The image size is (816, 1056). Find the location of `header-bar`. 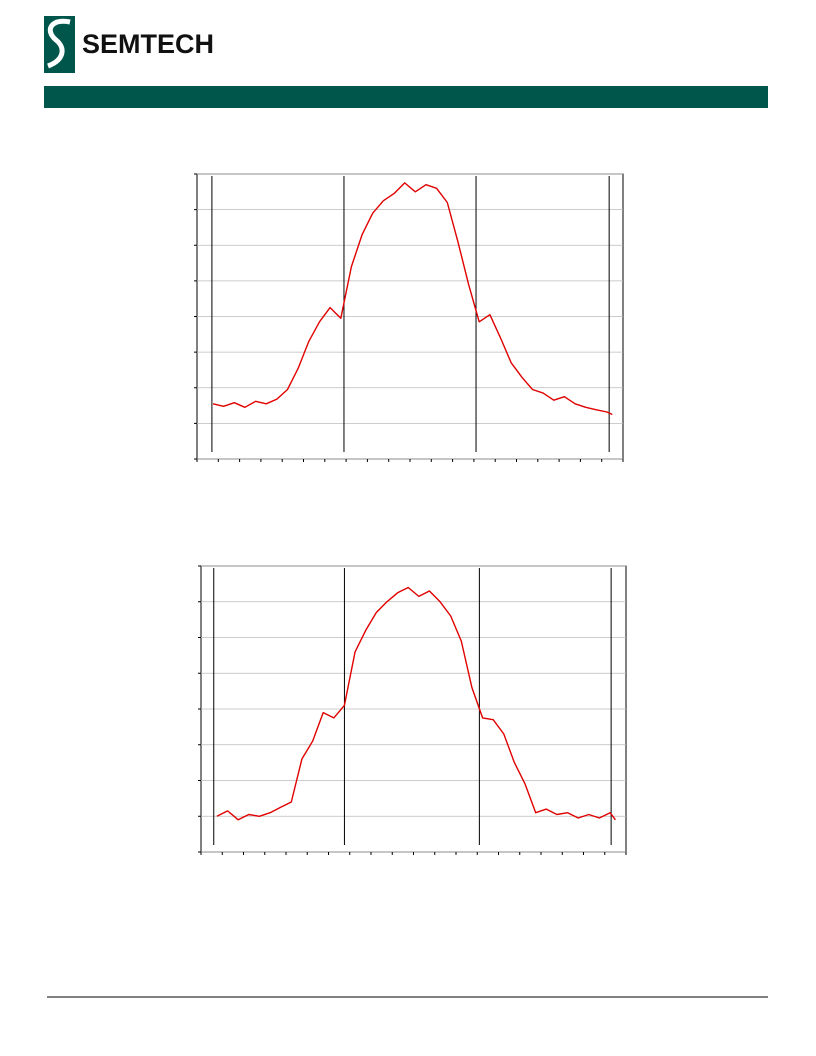

header-bar is located at coordinates (406, 97).